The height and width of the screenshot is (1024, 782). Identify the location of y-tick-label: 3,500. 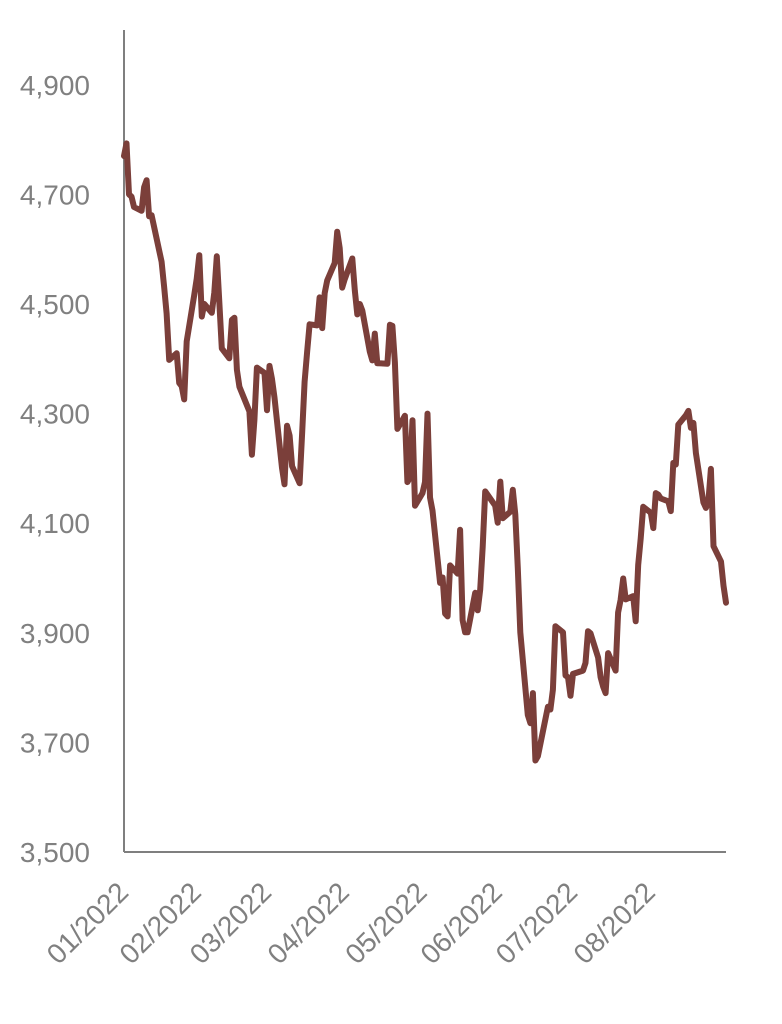
(55, 852).